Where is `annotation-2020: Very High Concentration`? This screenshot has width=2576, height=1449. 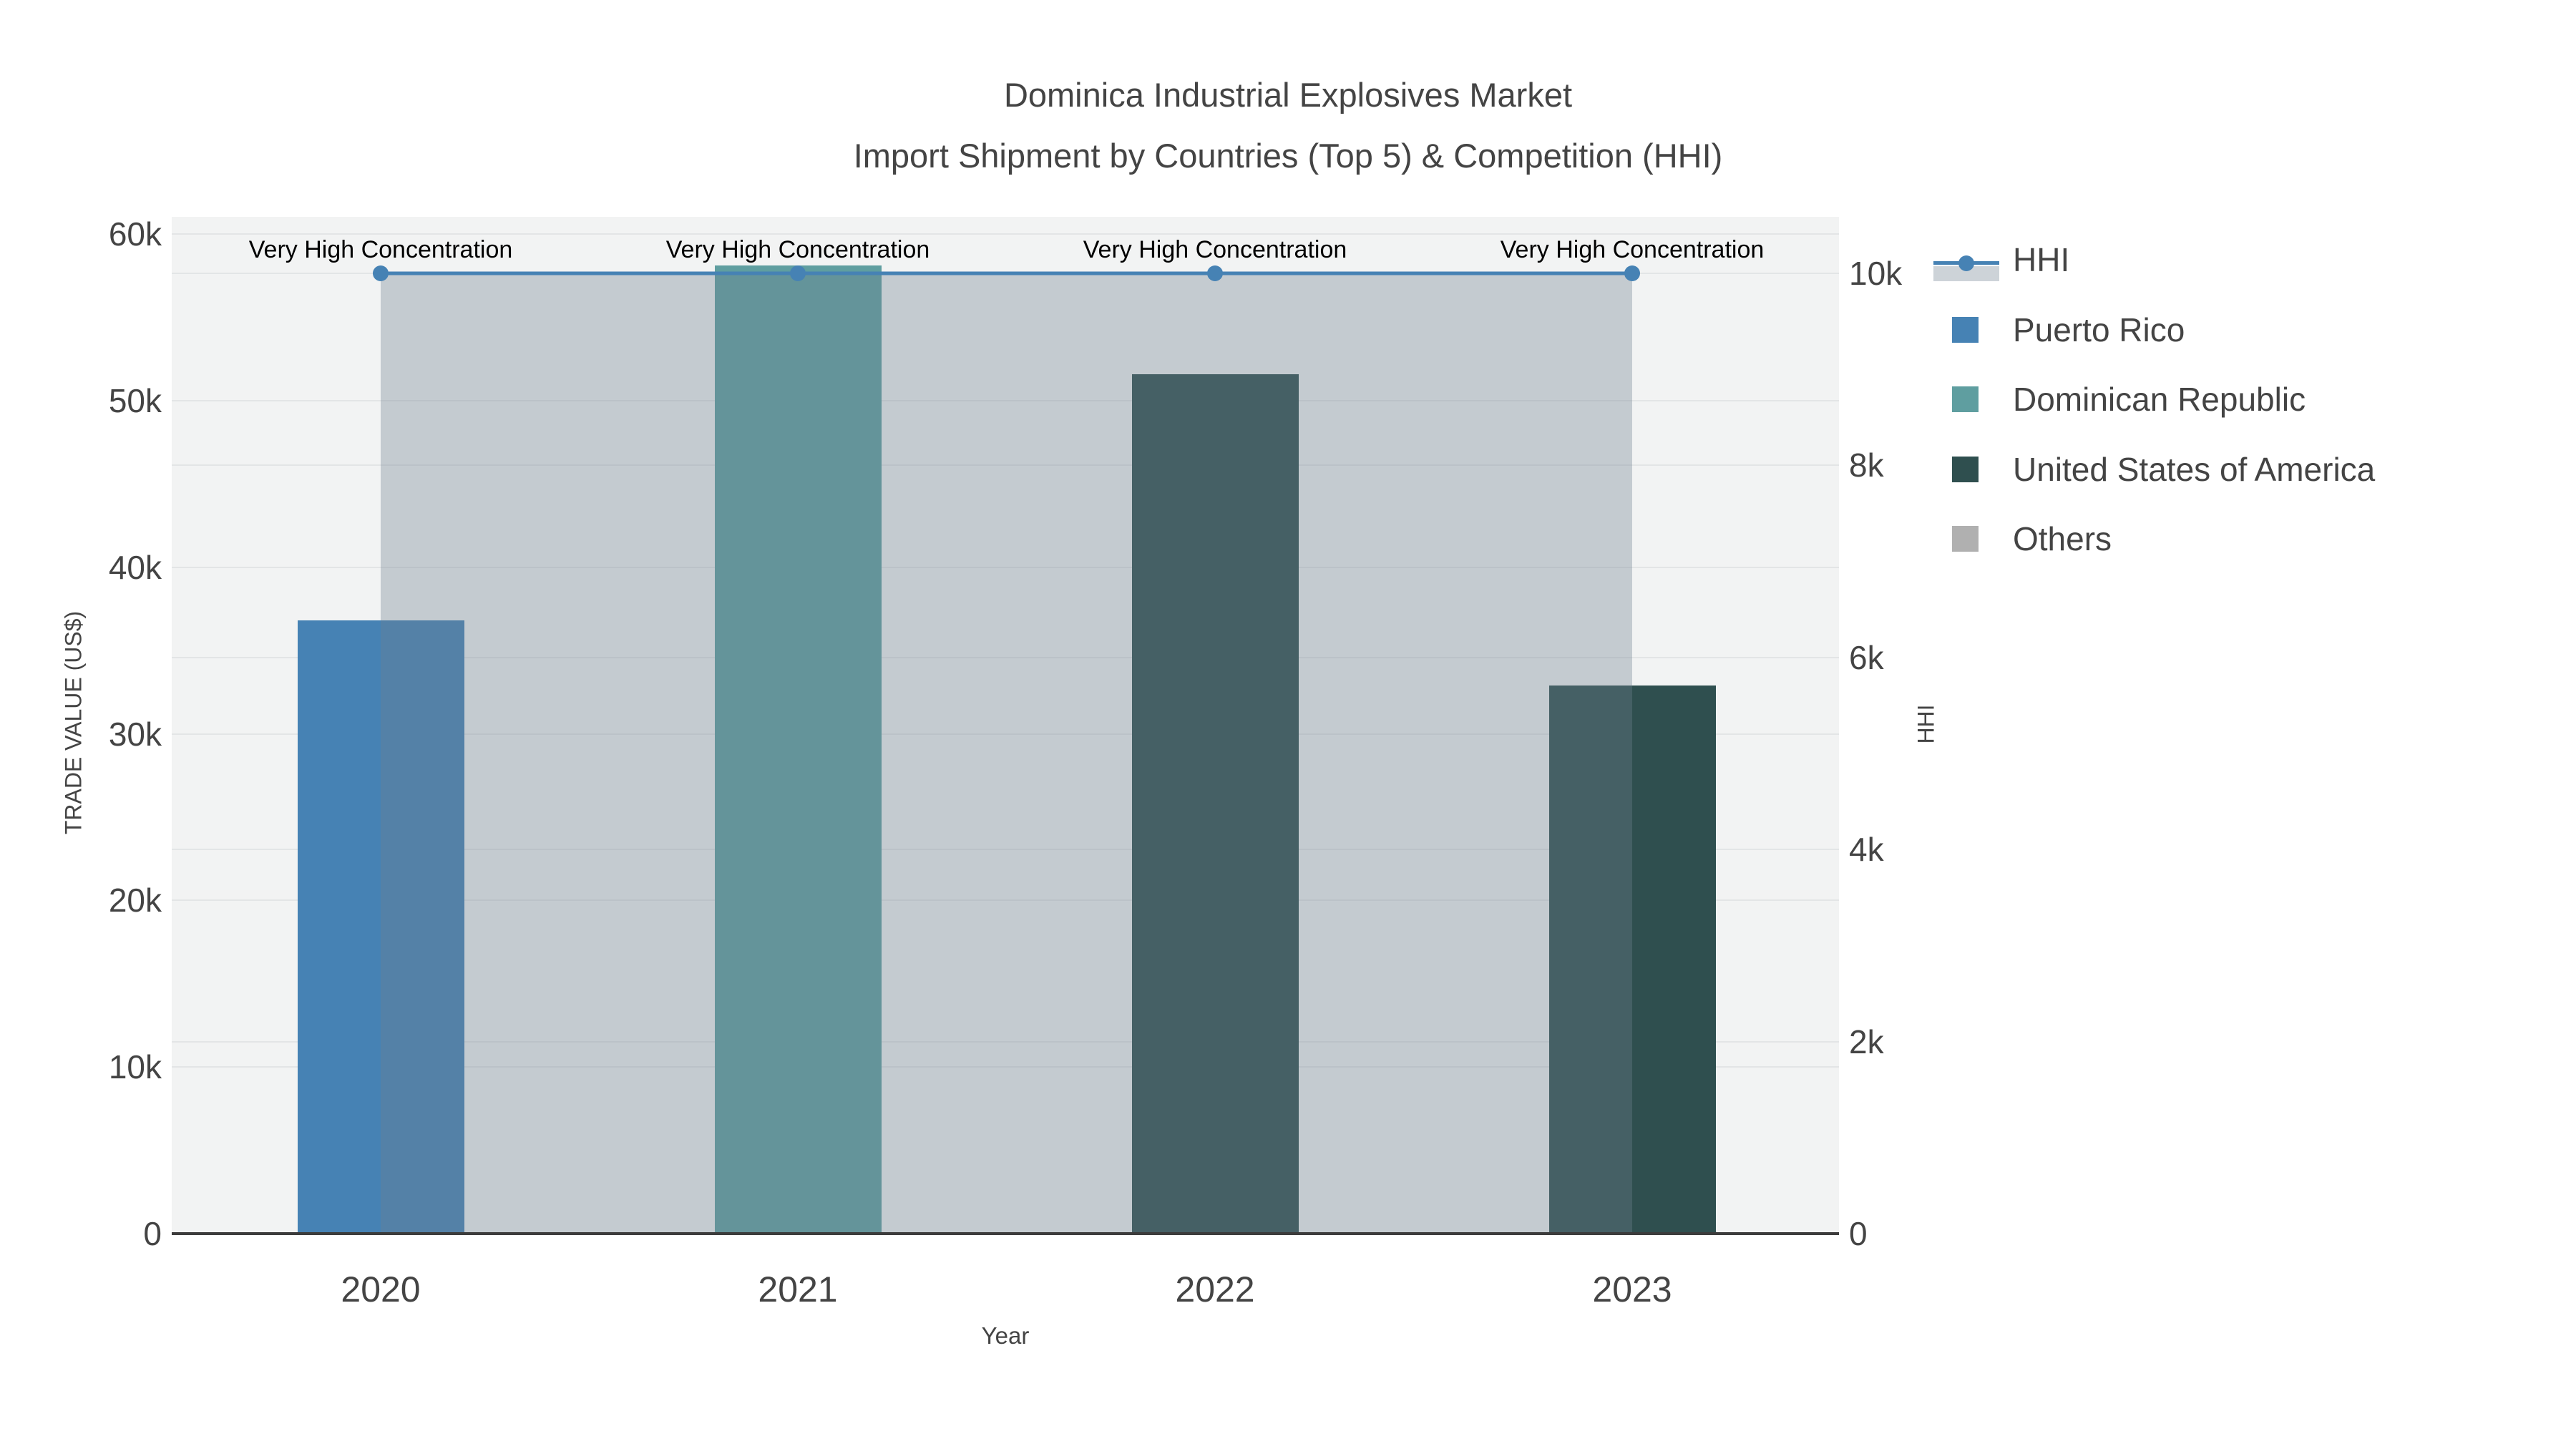
annotation-2020: Very High Concentration is located at coordinates (380, 249).